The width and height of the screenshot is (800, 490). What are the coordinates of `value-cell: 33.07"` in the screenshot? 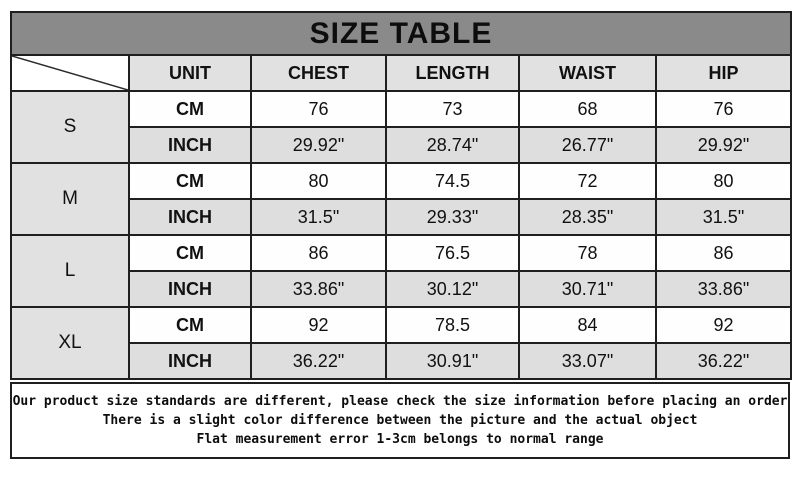 It's located at (587, 361).